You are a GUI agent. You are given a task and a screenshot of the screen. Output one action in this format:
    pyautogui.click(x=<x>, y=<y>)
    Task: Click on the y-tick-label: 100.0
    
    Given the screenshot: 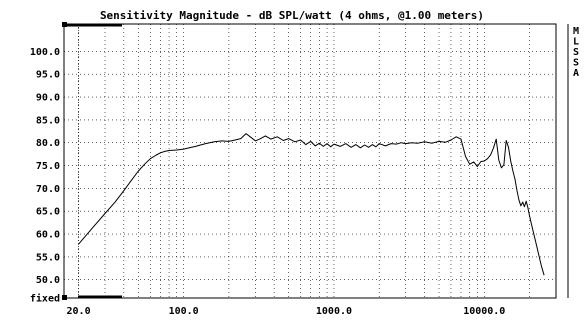 What is the action you would take?
    pyautogui.click(x=45, y=52)
    